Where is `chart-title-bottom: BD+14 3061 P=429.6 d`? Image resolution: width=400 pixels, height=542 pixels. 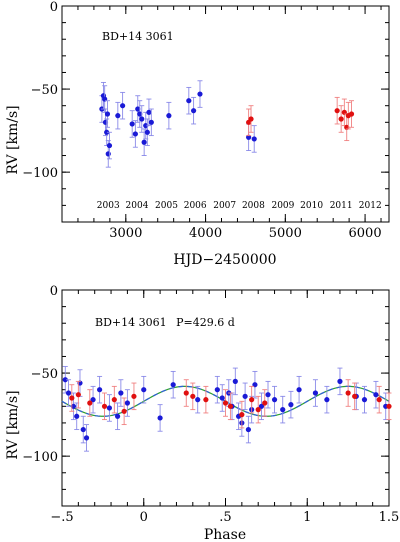 chart-title-bottom: BD+14 3061 P=429.6 d is located at coordinates (165, 322).